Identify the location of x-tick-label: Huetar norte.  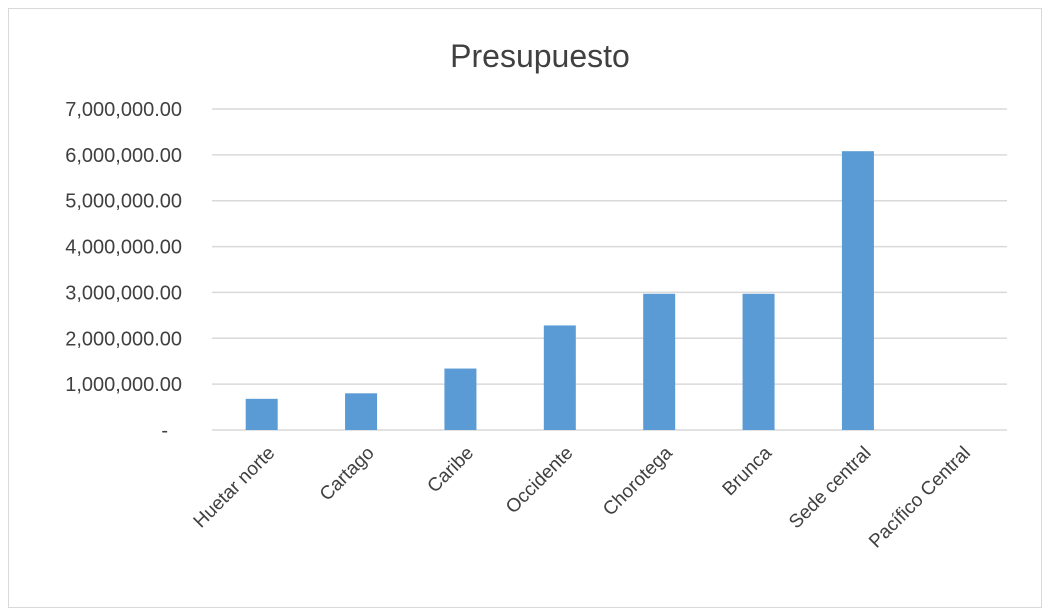
(235, 488).